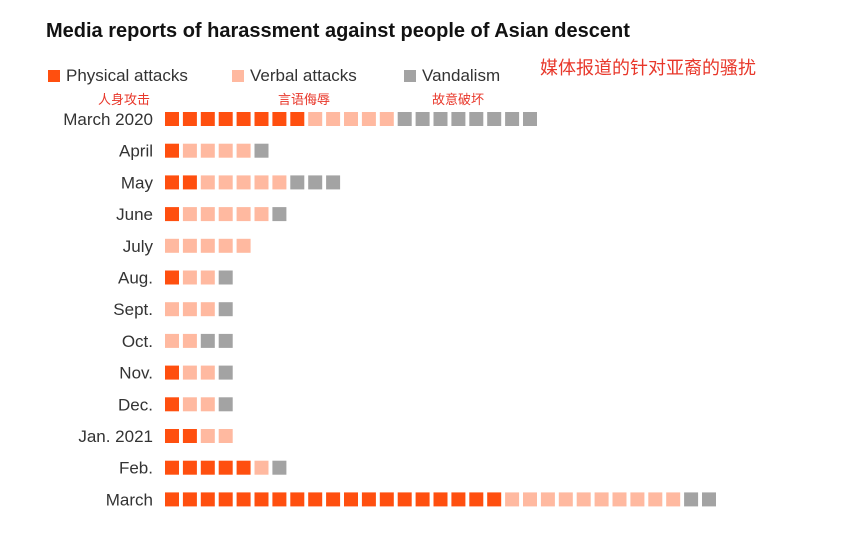 The image size is (848, 541). Describe the element at coordinates (303, 75) in the screenshot. I see `legend-verbal-label: Verbal attacks` at that location.